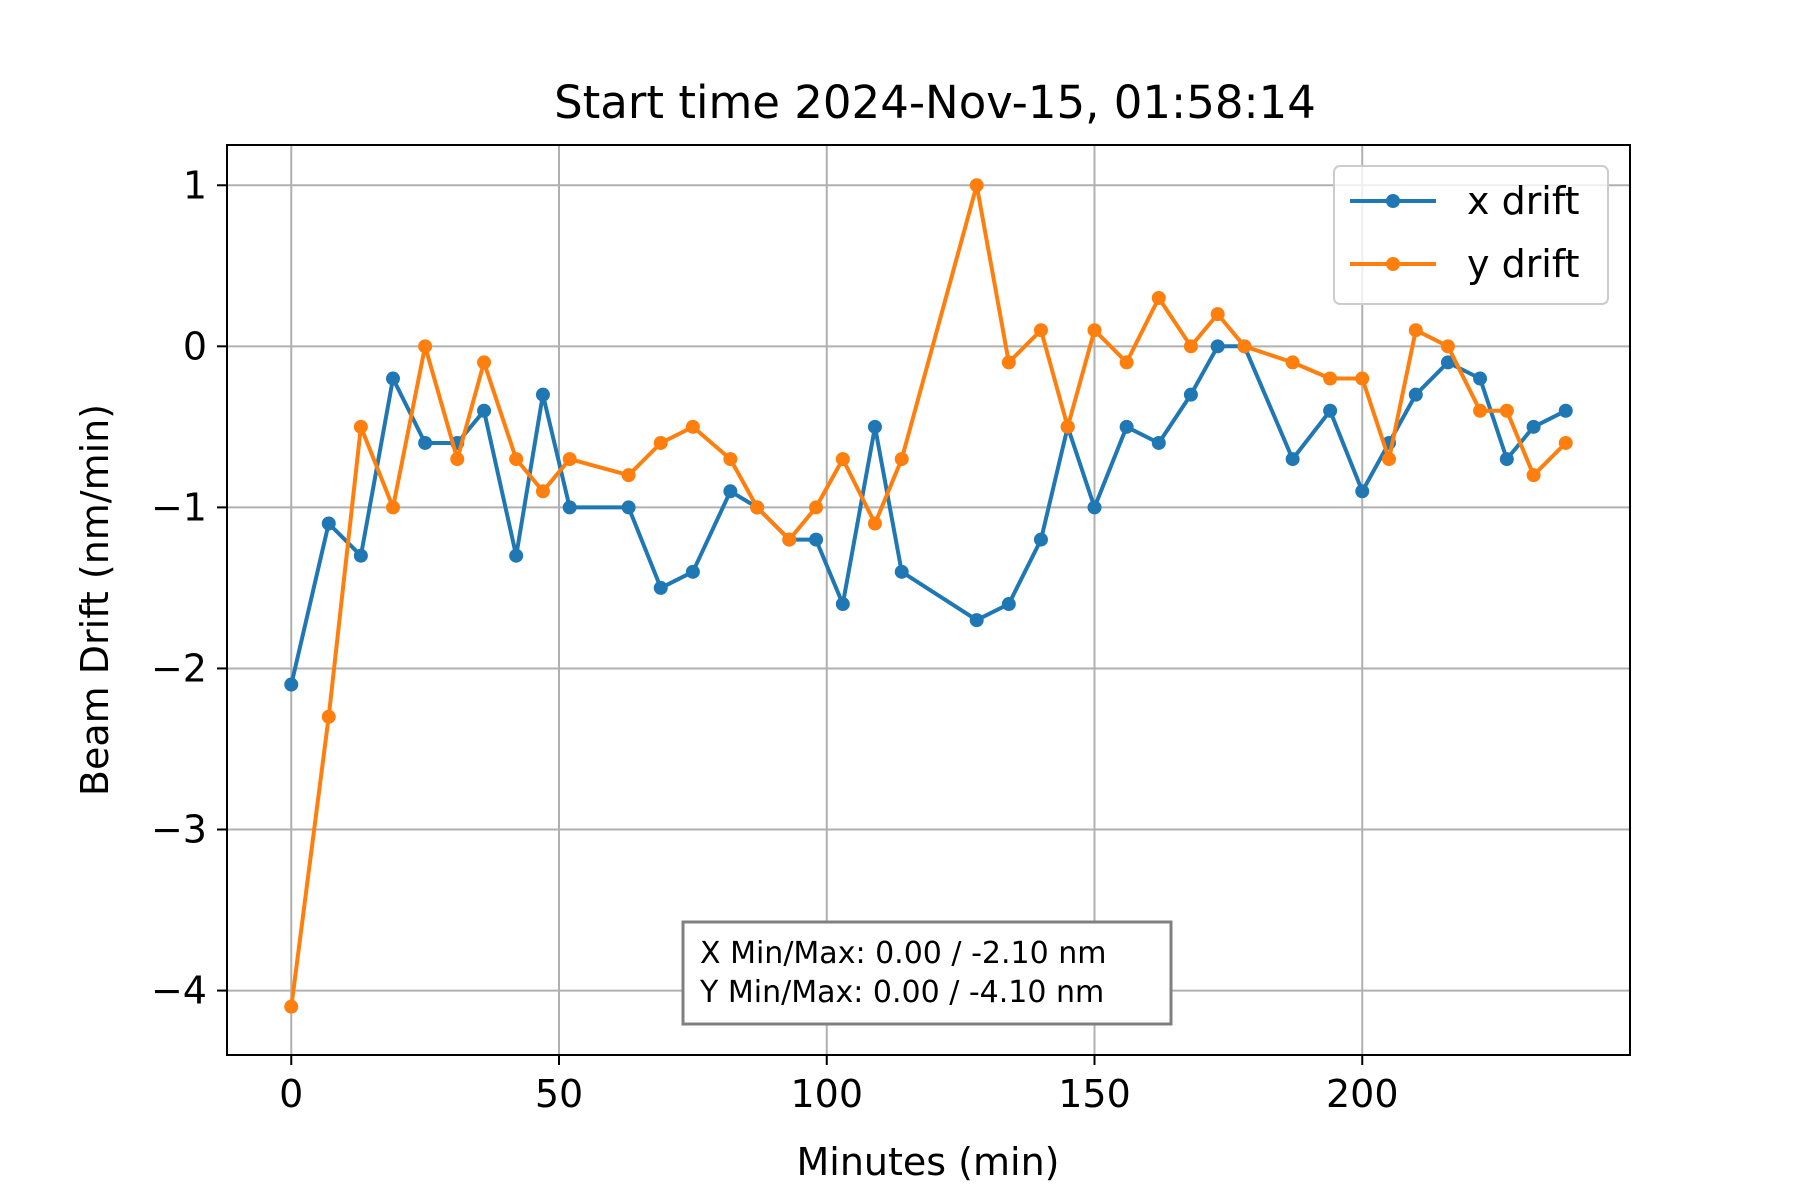 This screenshot has width=1800, height=1200. What do you see at coordinates (903, 953) in the screenshot?
I see `annotation-x-minmax: X Min/Max: 0.00 / -2.10 nm` at bounding box center [903, 953].